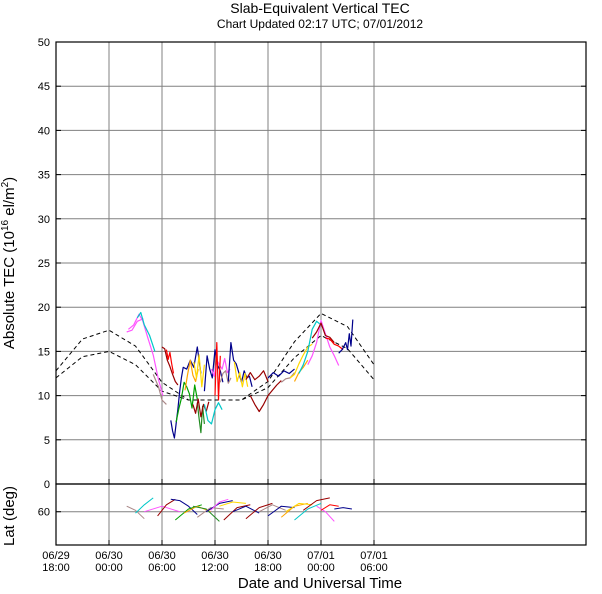 This screenshot has height=594, width=602. What do you see at coordinates (320, 583) in the screenshot?
I see `x-axis-label: Date and Universal Time` at bounding box center [320, 583].